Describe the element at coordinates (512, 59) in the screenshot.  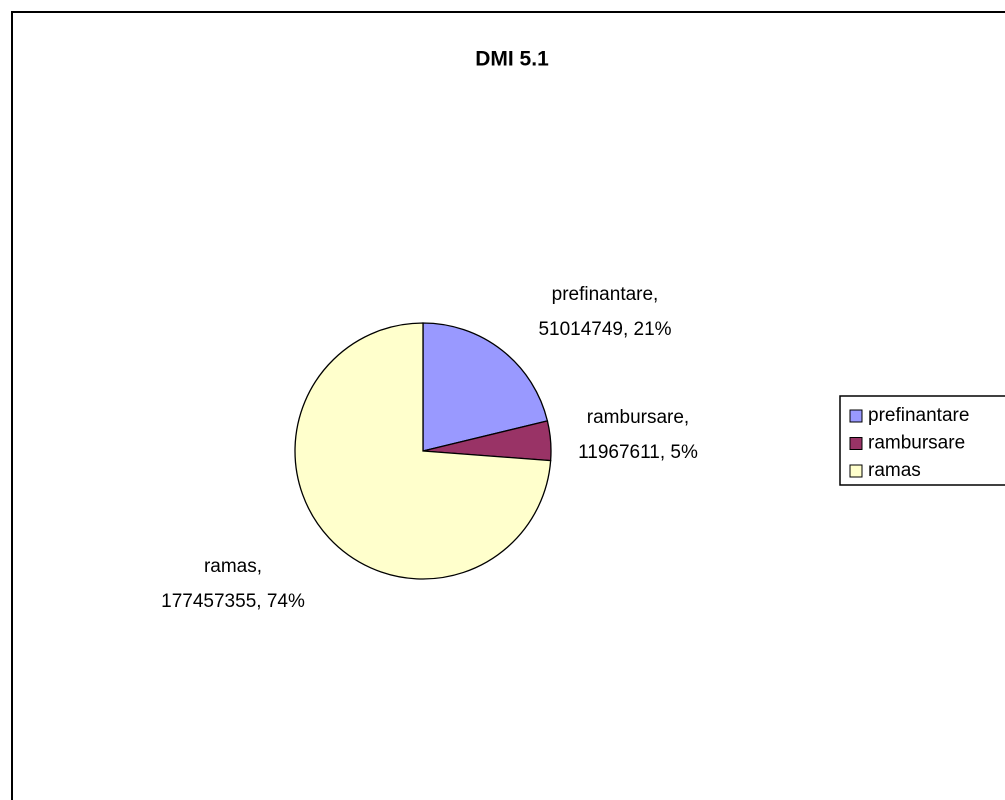
I see `chart-title: DMI 5.1` at that location.